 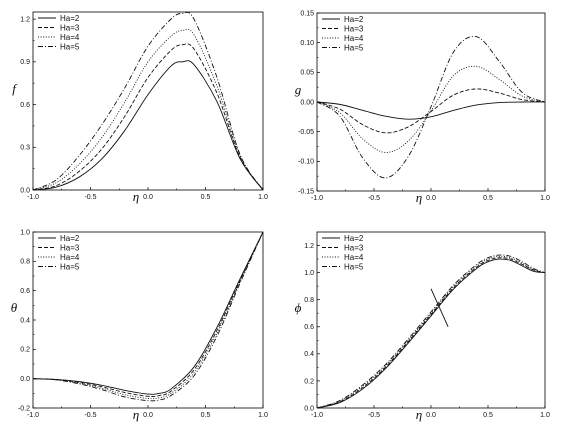 What do you see at coordinates (298, 307) in the screenshot?
I see `y-axis-label: ϕ` at bounding box center [298, 307].